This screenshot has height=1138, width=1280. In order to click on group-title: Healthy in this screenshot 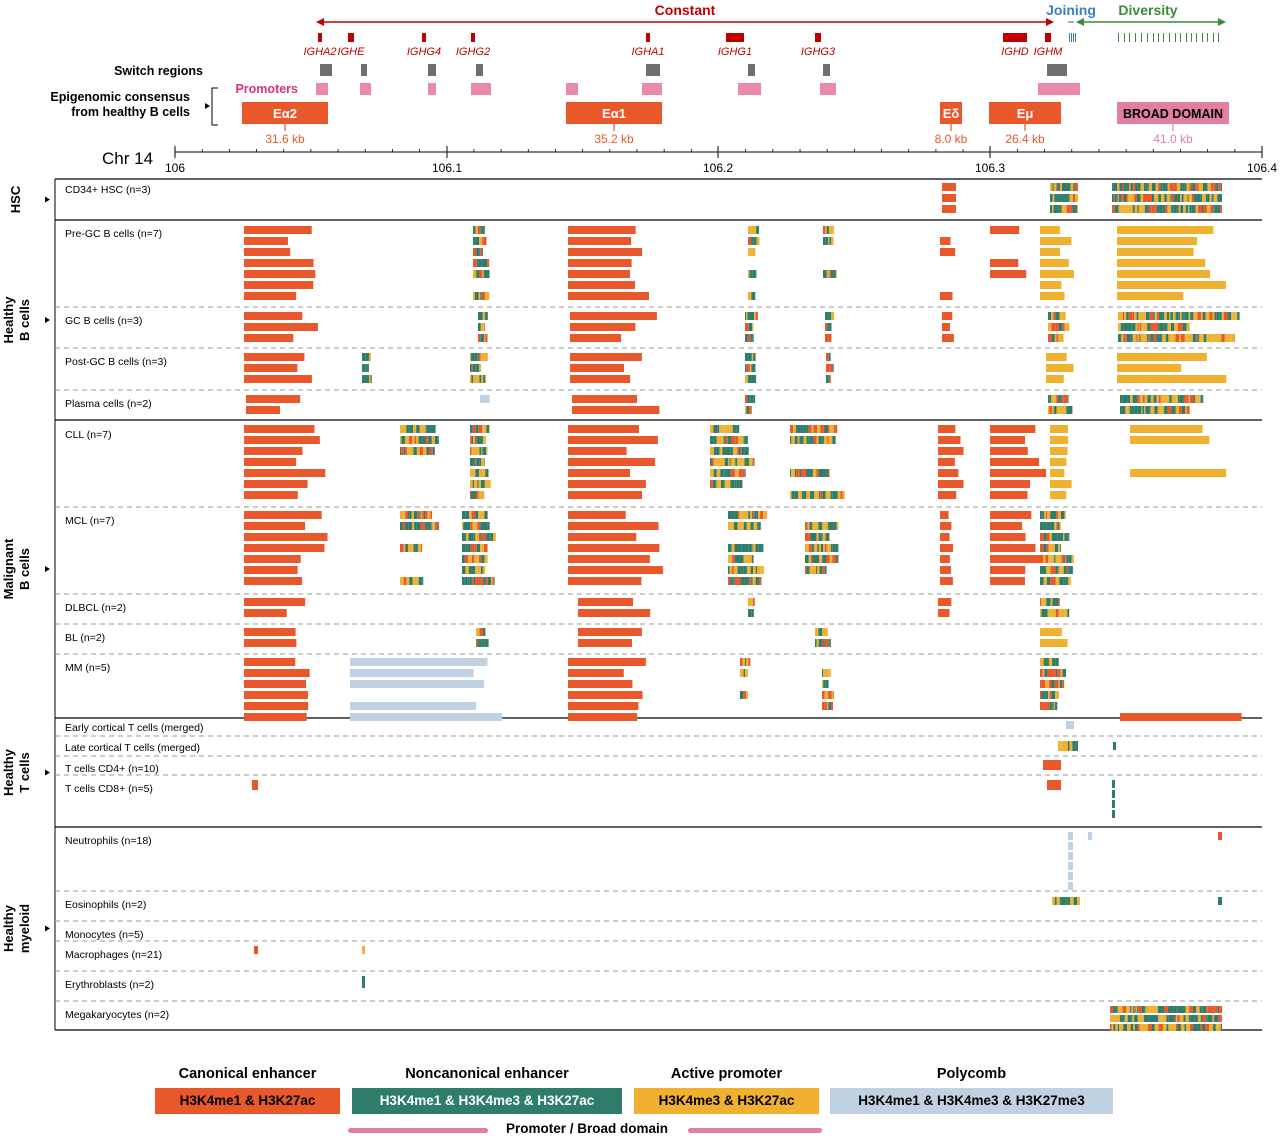, I will do `click(8, 320)`.